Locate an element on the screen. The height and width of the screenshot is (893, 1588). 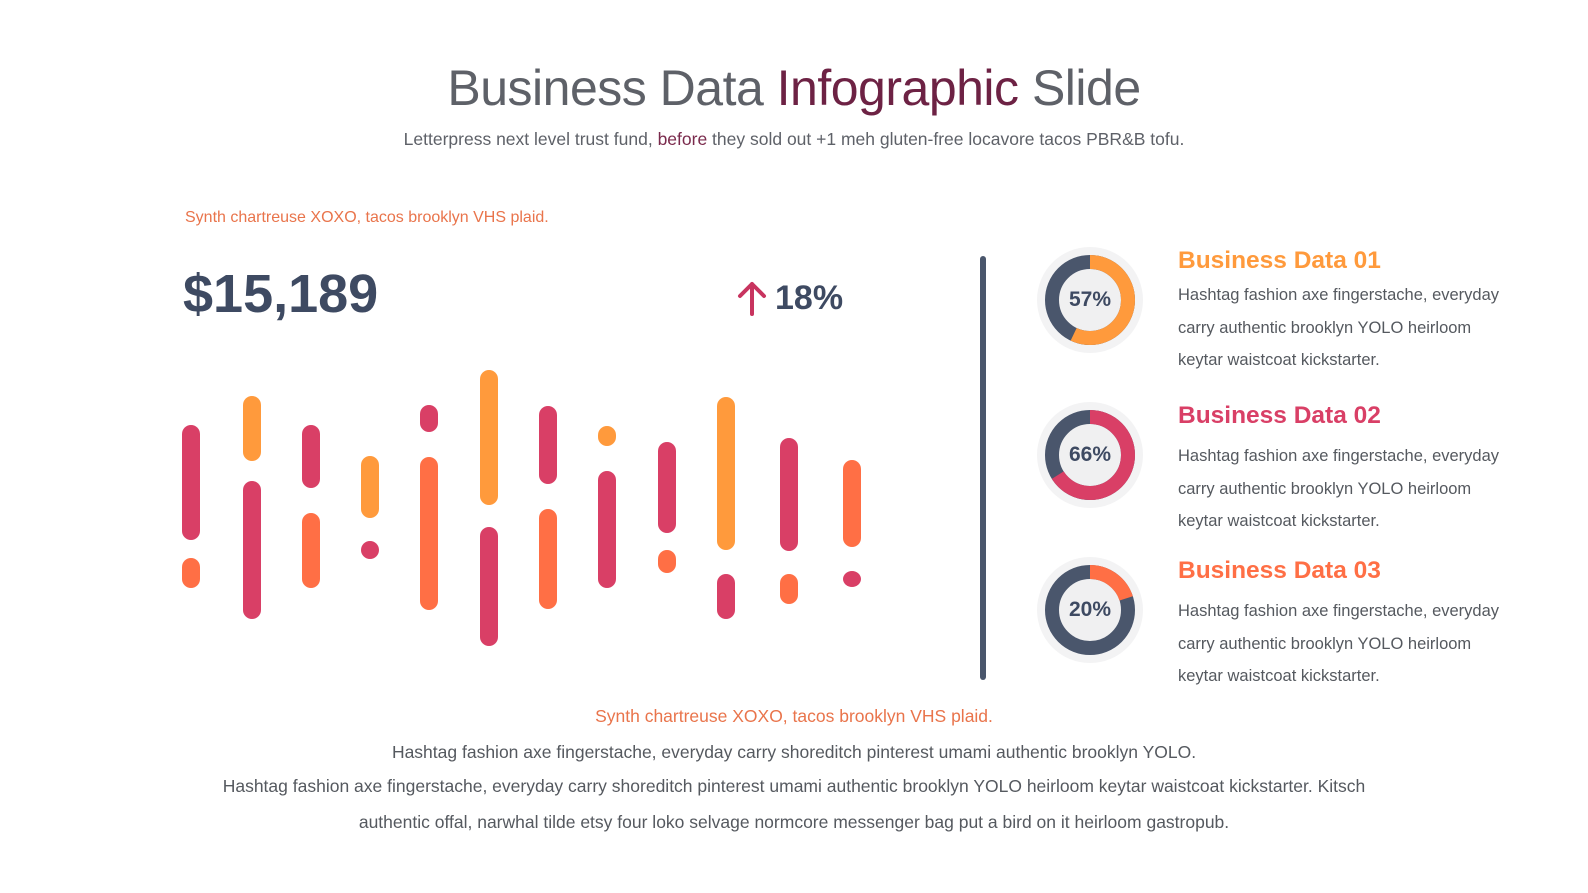
slide-title: Business Data Infographic Slide is located at coordinates (794, 88).